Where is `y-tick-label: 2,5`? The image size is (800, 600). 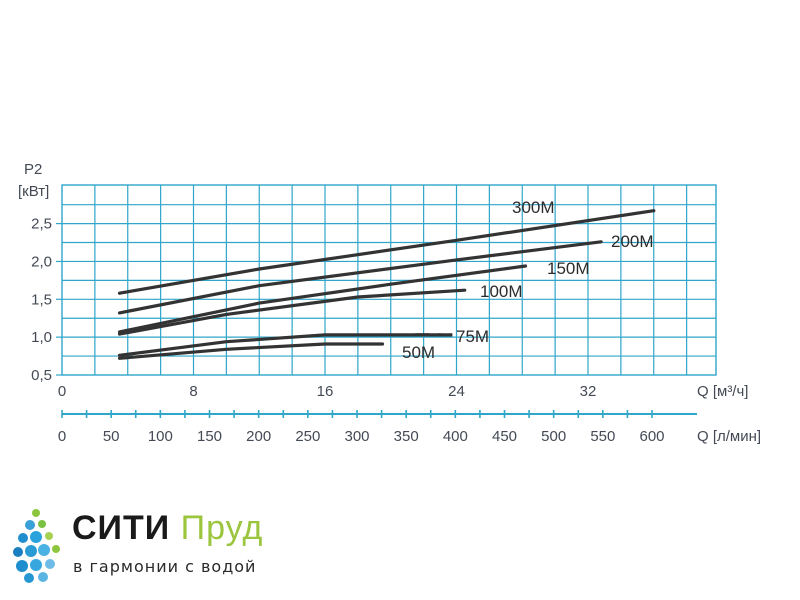 y-tick-label: 2,5 is located at coordinates (41, 224).